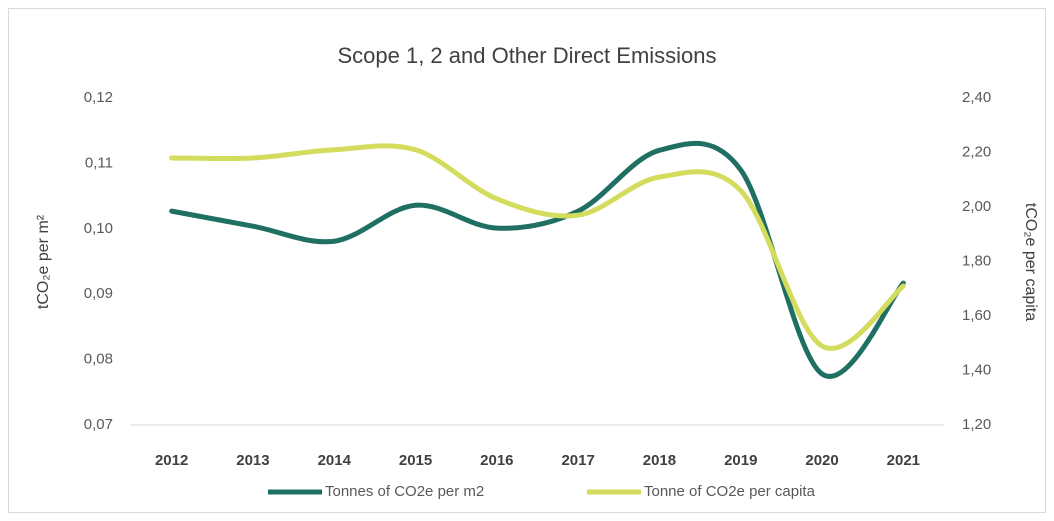 This screenshot has width=1054, height=521. I want to click on y-tick-label: 0,11, so click(99, 162).